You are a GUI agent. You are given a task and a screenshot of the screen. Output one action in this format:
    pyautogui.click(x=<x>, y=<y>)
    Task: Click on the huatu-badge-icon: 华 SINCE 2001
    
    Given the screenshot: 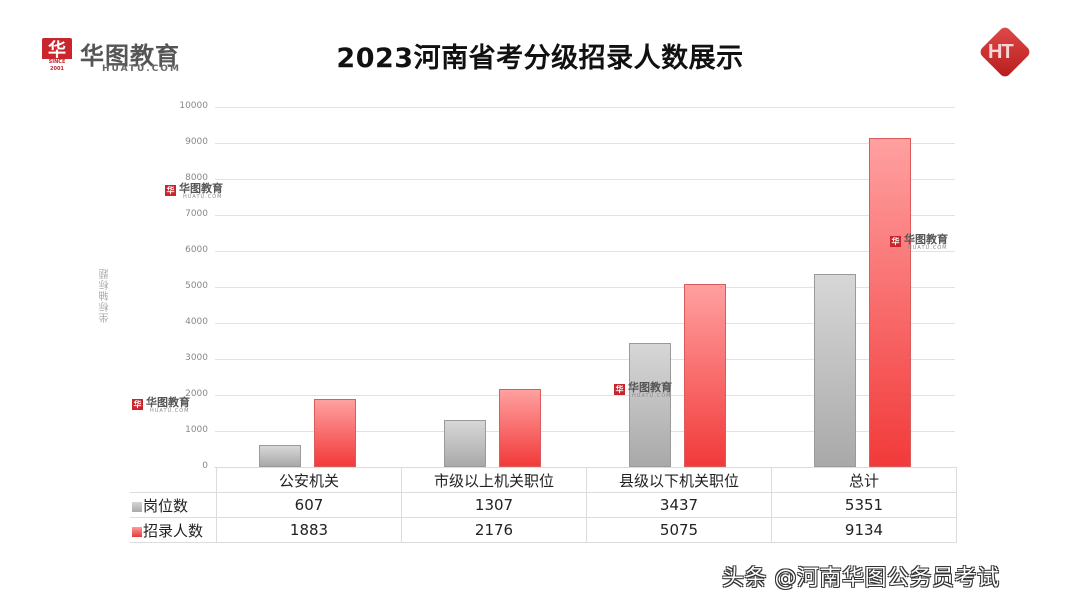 What is the action you would take?
    pyautogui.click(x=57, y=55)
    